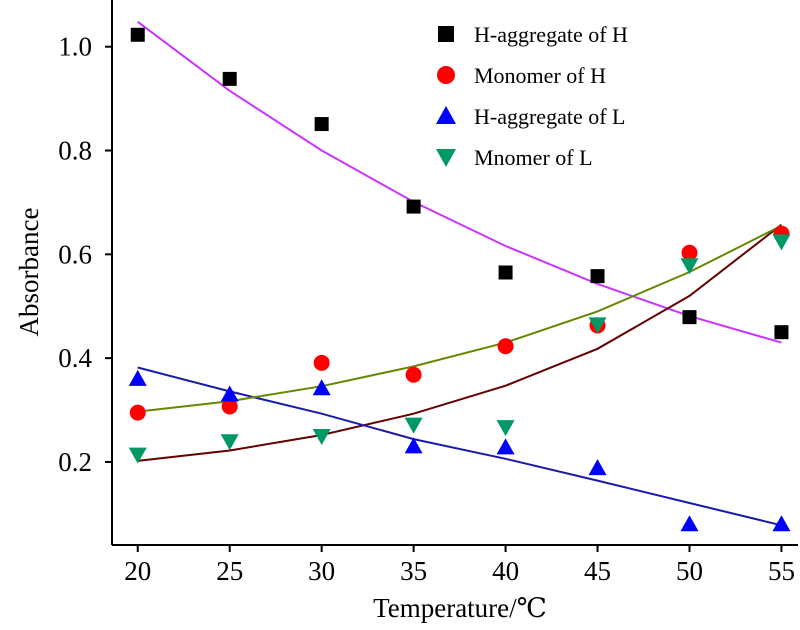 The height and width of the screenshot is (630, 800). What do you see at coordinates (229, 571) in the screenshot?
I see `x-tick-label: 25` at bounding box center [229, 571].